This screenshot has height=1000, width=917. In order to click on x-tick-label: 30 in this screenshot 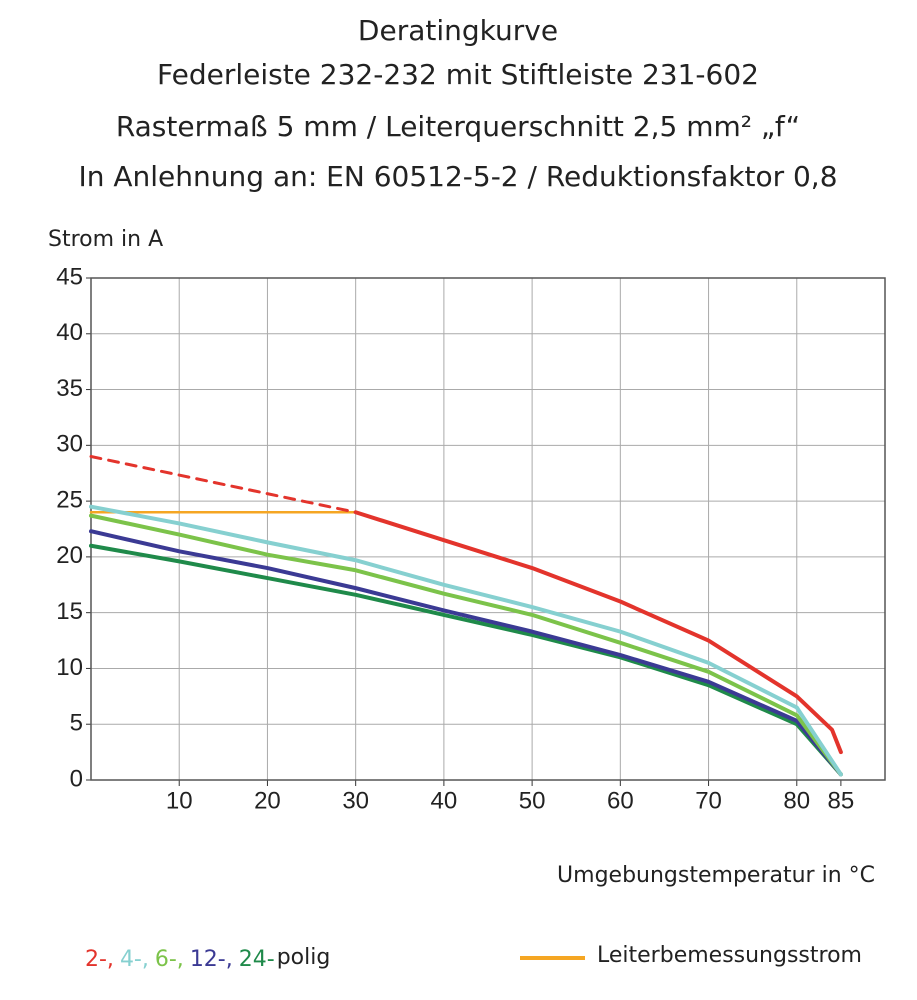, I will do `click(355, 800)`.